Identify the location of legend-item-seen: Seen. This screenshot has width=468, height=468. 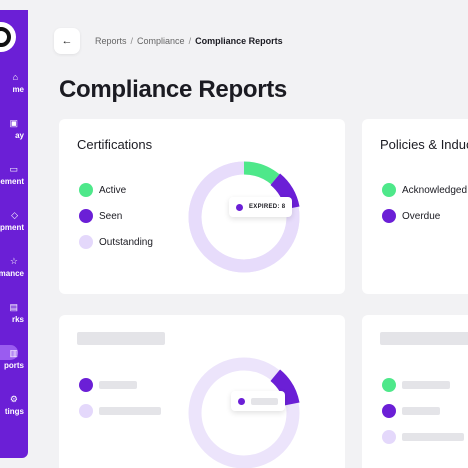
(100, 216).